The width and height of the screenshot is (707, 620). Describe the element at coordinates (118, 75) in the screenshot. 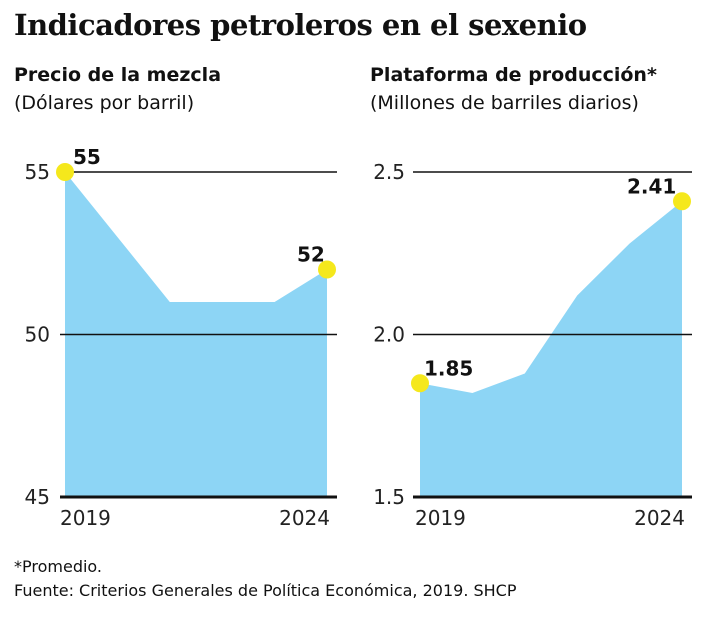

I see `left-chart-title: Precio de la mezcla` at that location.